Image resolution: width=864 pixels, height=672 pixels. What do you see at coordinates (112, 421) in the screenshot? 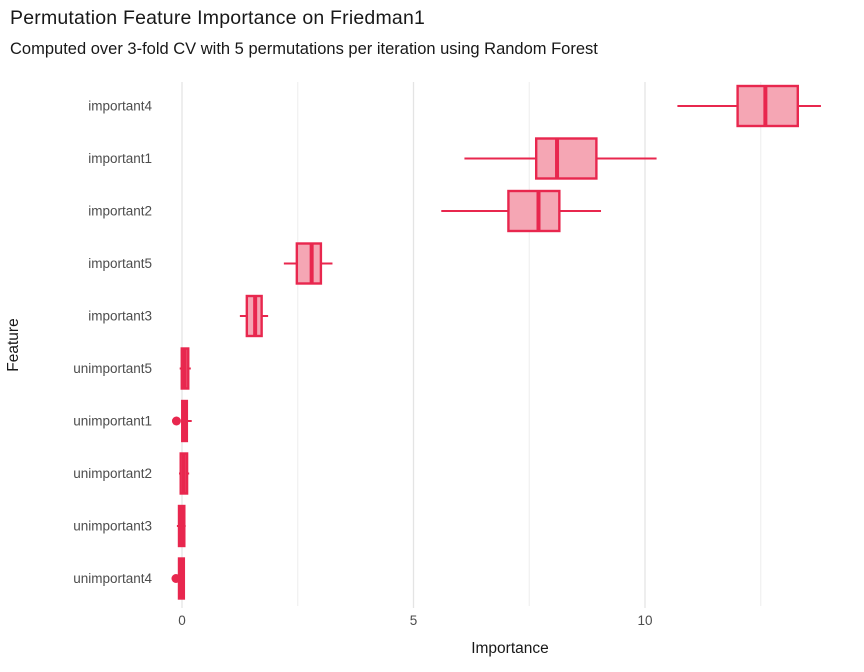
I see `y-tick-label: unimportant1` at bounding box center [112, 421].